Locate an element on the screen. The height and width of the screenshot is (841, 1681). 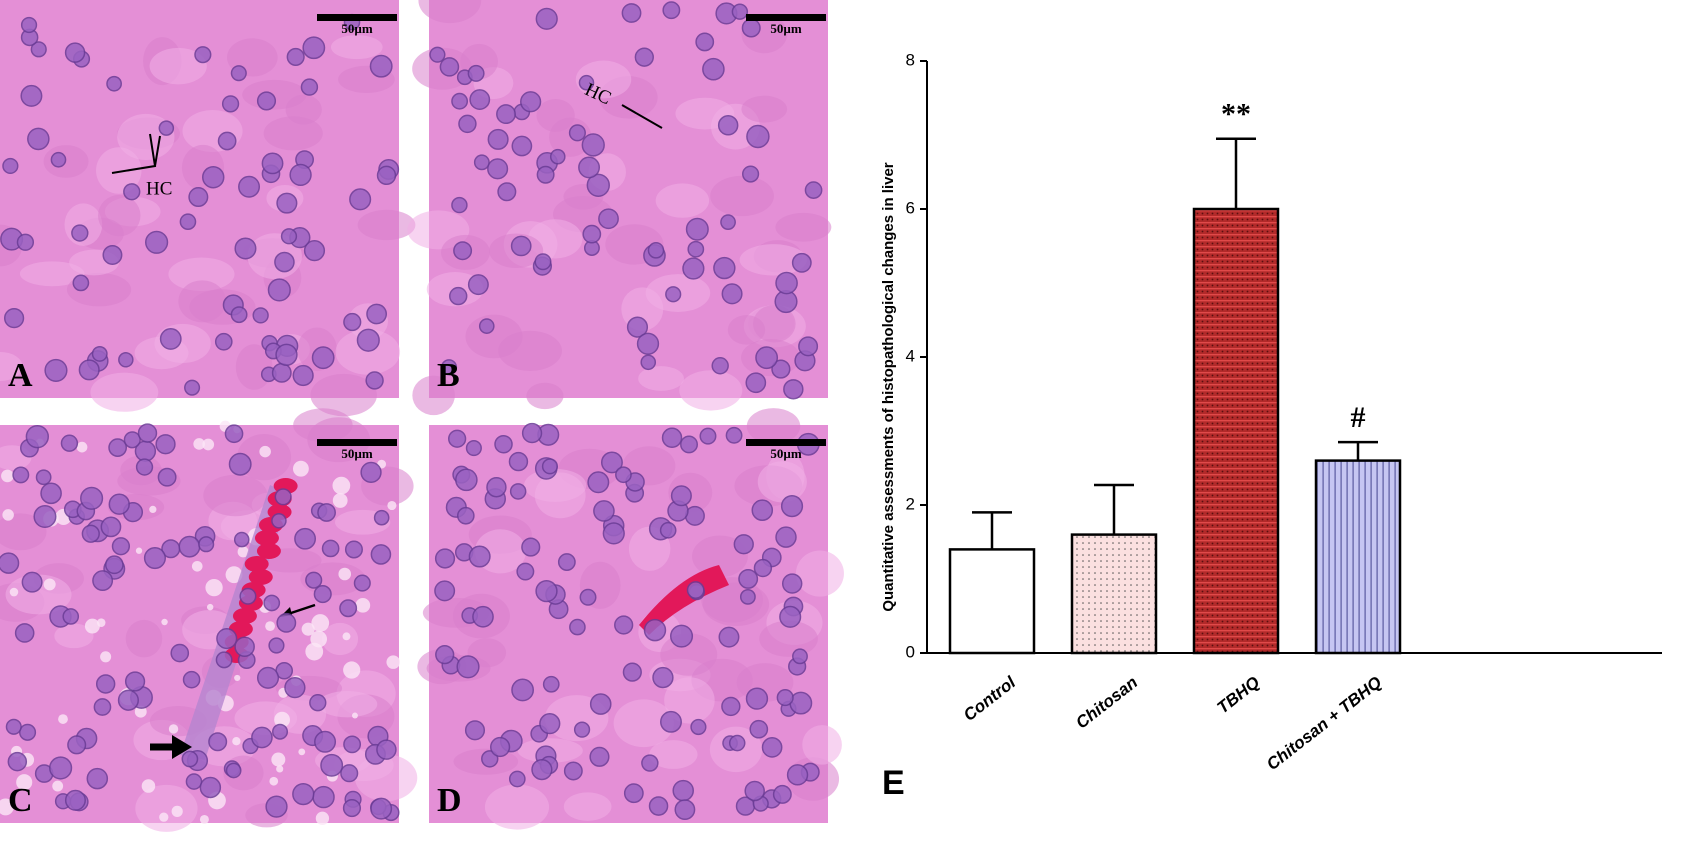
y-tick-label: 8 is located at coordinates (910, 59).